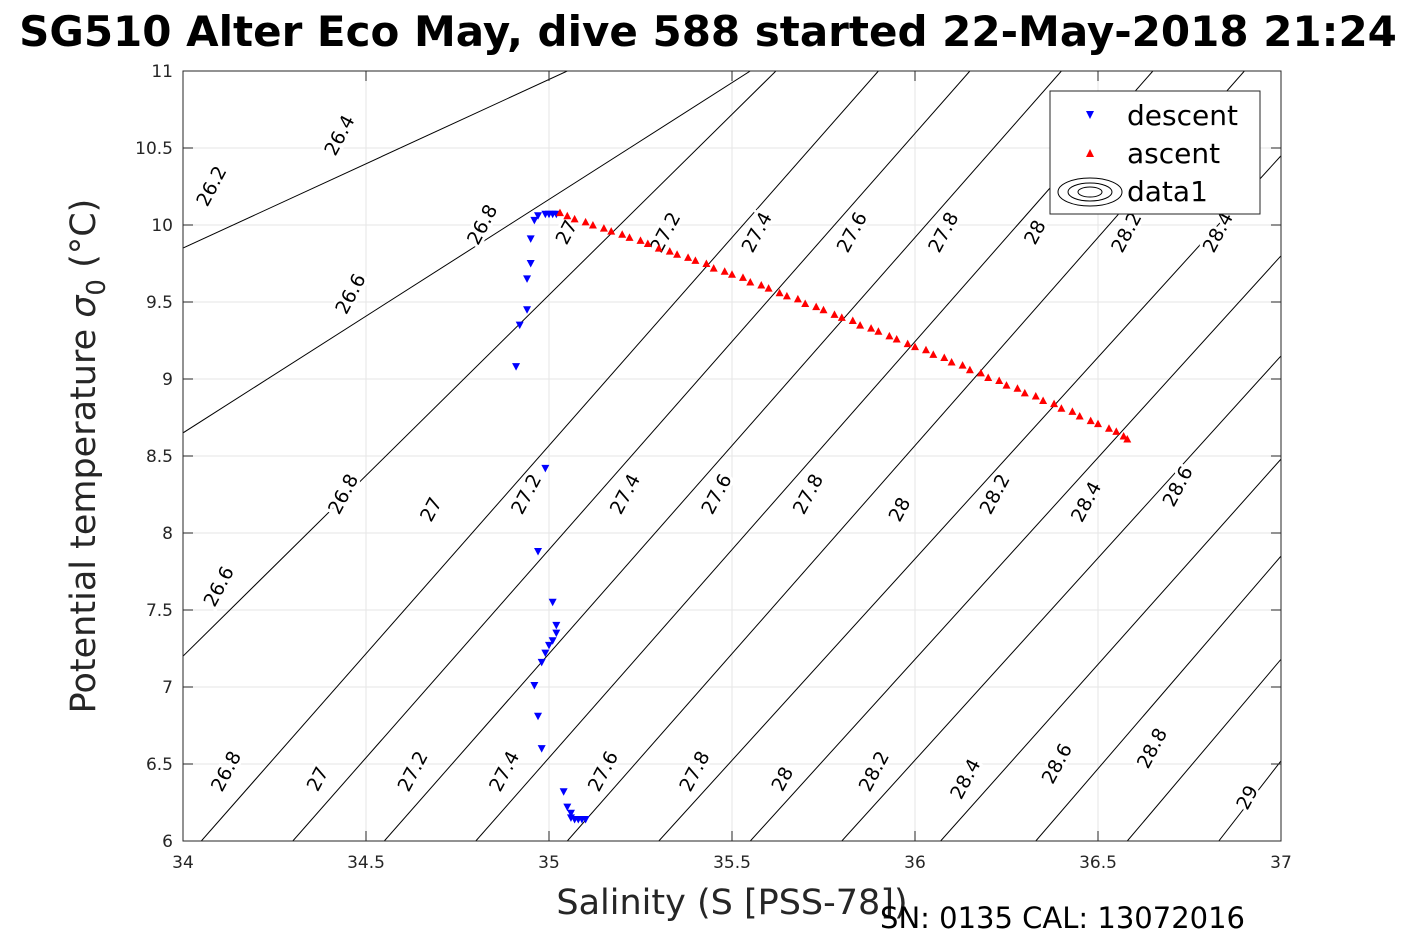 The height and width of the screenshot is (945, 1417). I want to click on y-axis-label-subscript: 0, so click(97, 287).